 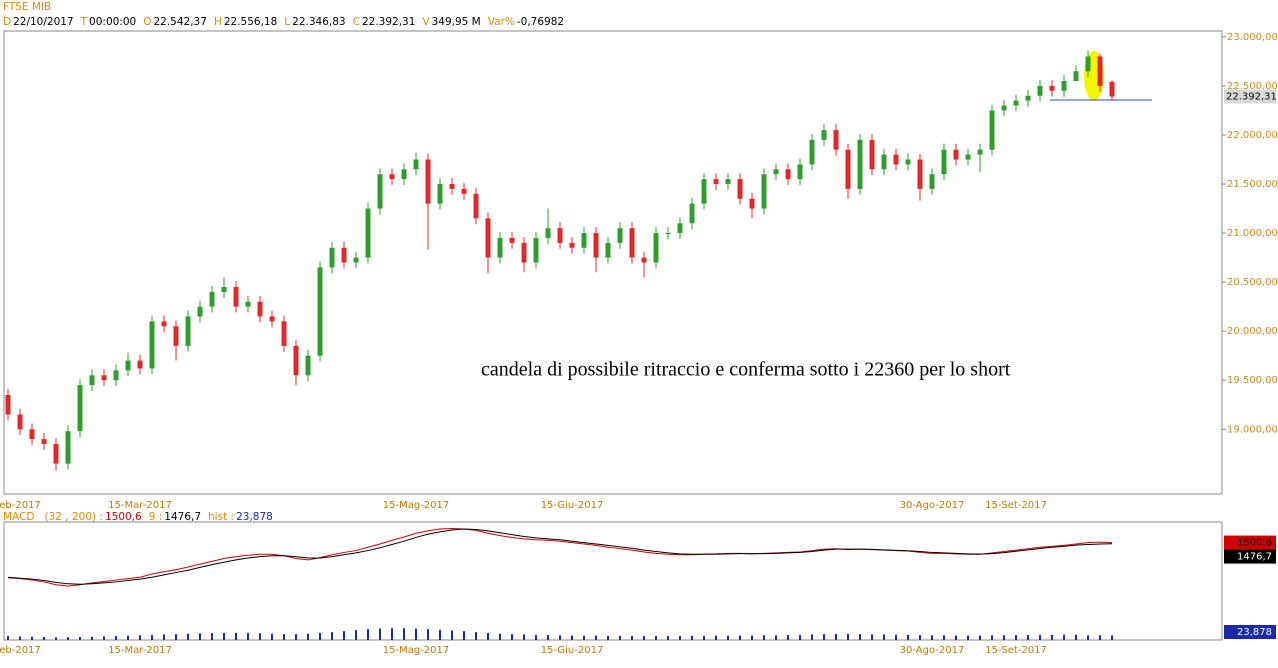 What do you see at coordinates (540, 22) in the screenshot?
I see `info-value: -0,76982` at bounding box center [540, 22].